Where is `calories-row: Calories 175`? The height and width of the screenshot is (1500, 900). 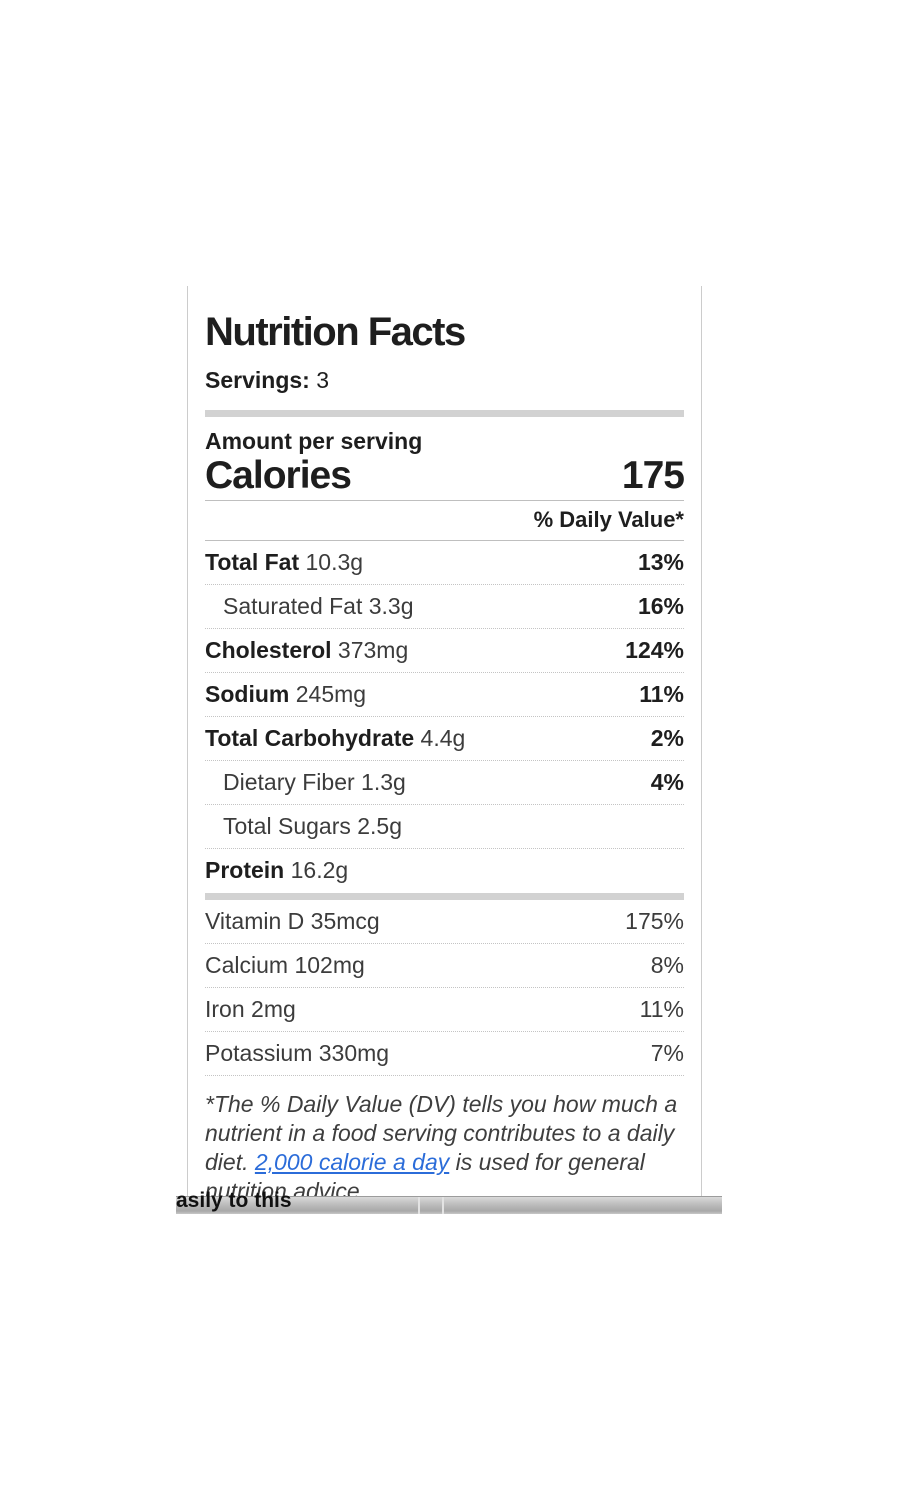 calories-row: Calories 175 is located at coordinates (445, 477).